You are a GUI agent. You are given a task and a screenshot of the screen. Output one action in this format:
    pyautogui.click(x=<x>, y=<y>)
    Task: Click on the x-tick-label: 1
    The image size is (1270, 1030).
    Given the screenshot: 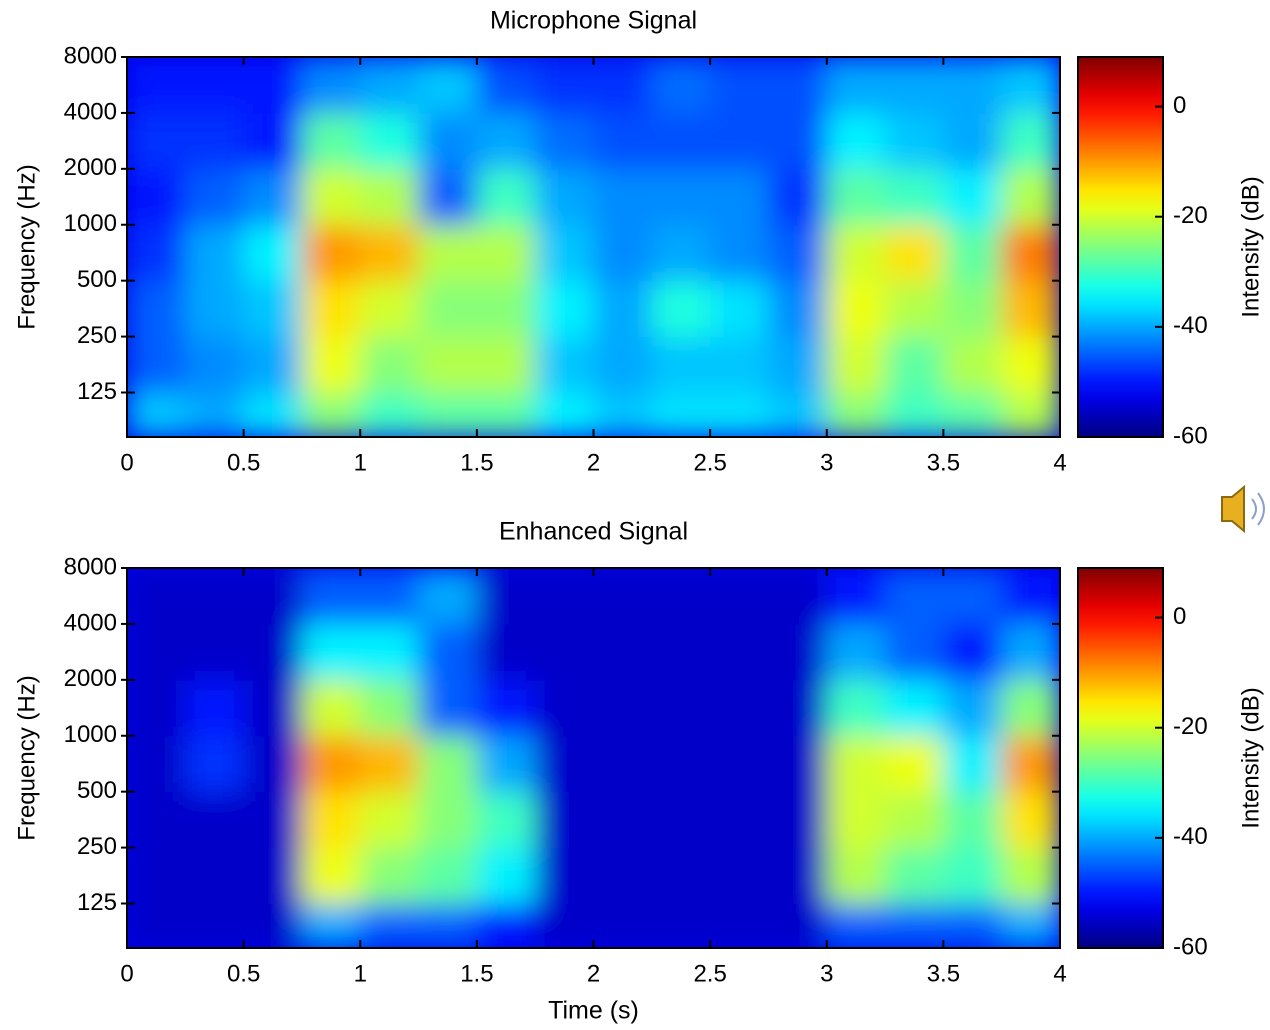 What is the action you would take?
    pyautogui.click(x=360, y=973)
    